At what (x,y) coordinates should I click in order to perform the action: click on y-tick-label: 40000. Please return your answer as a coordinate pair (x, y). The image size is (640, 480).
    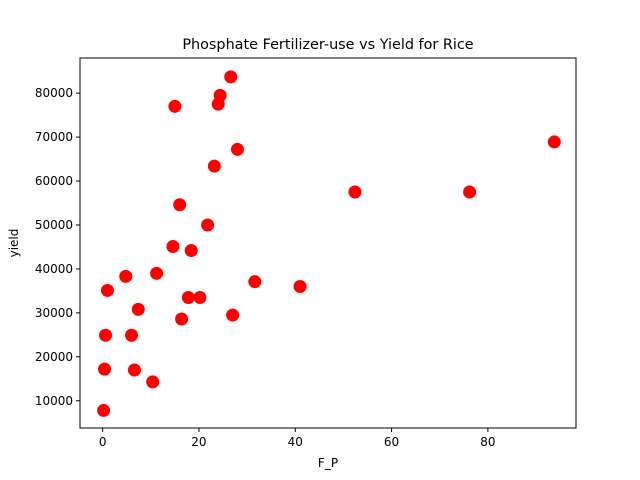
    Looking at the image, I should click on (54, 269).